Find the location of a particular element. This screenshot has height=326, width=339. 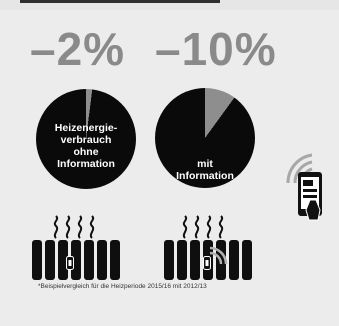

percent-without-info: –2% is located at coordinates (78, 49).